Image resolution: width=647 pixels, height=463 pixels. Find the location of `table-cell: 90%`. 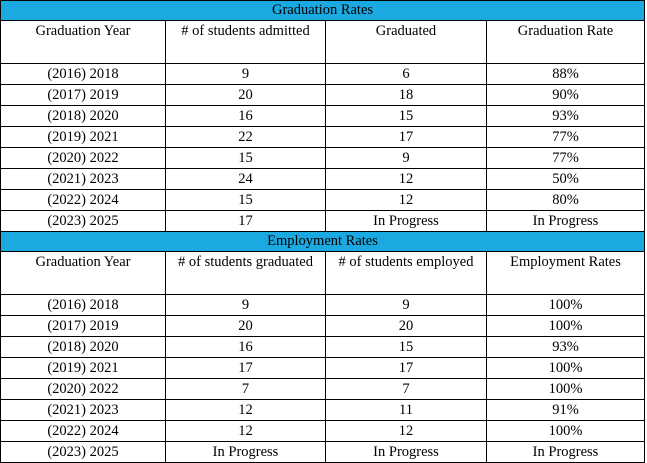

table-cell: 90% is located at coordinates (565, 95).